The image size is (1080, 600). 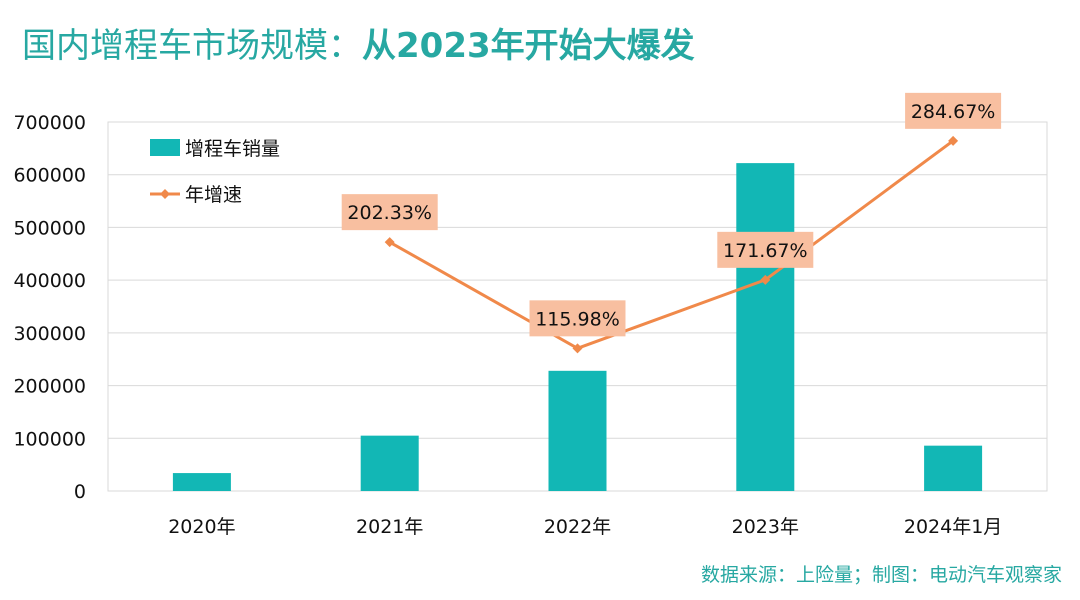 I want to click on bar-2022年, so click(x=577, y=430).